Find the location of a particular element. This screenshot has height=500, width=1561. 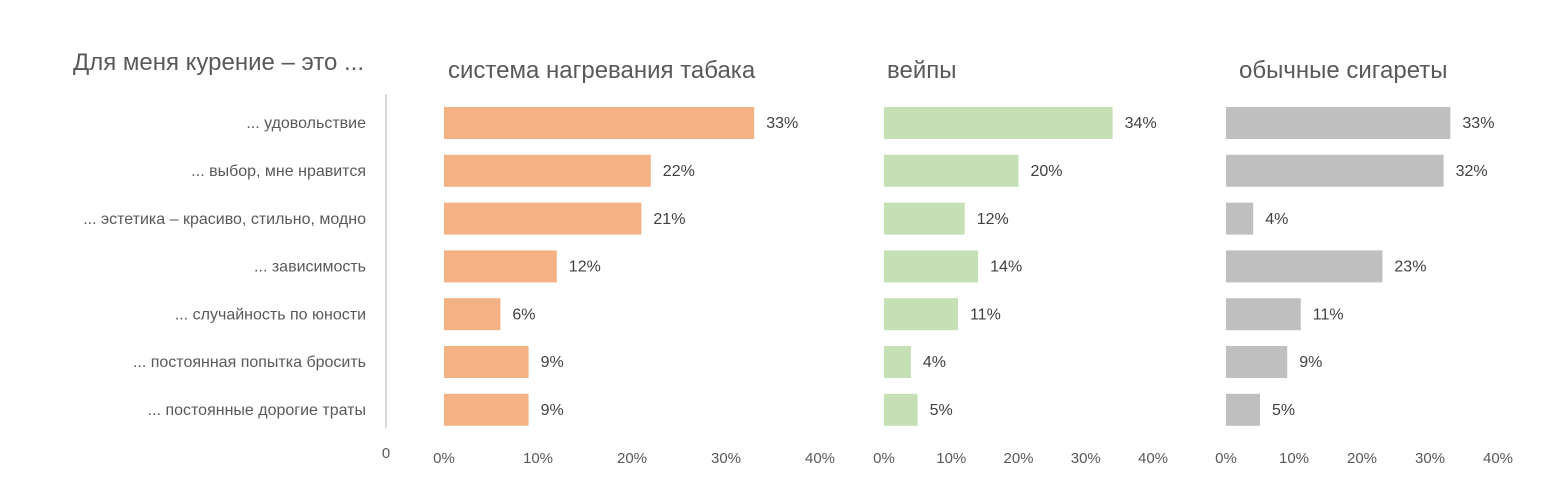

category-axis-zero-label: 0 is located at coordinates (386, 453).